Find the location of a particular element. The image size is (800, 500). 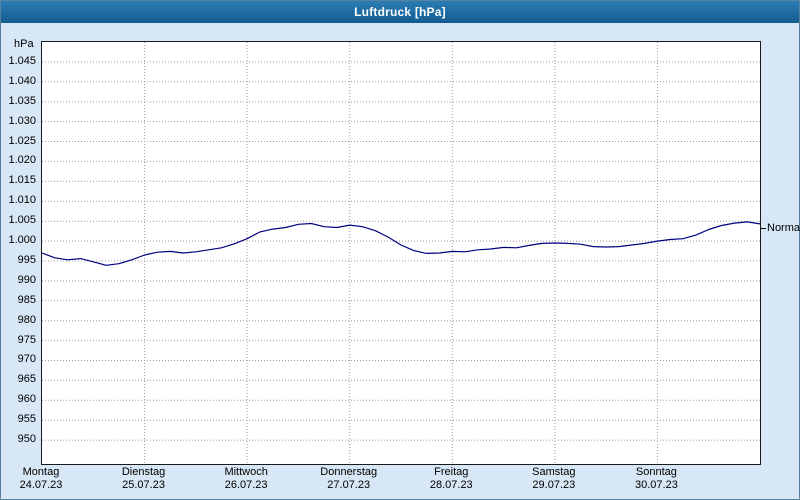

x-day-name: Donnerstag is located at coordinates (349, 472).